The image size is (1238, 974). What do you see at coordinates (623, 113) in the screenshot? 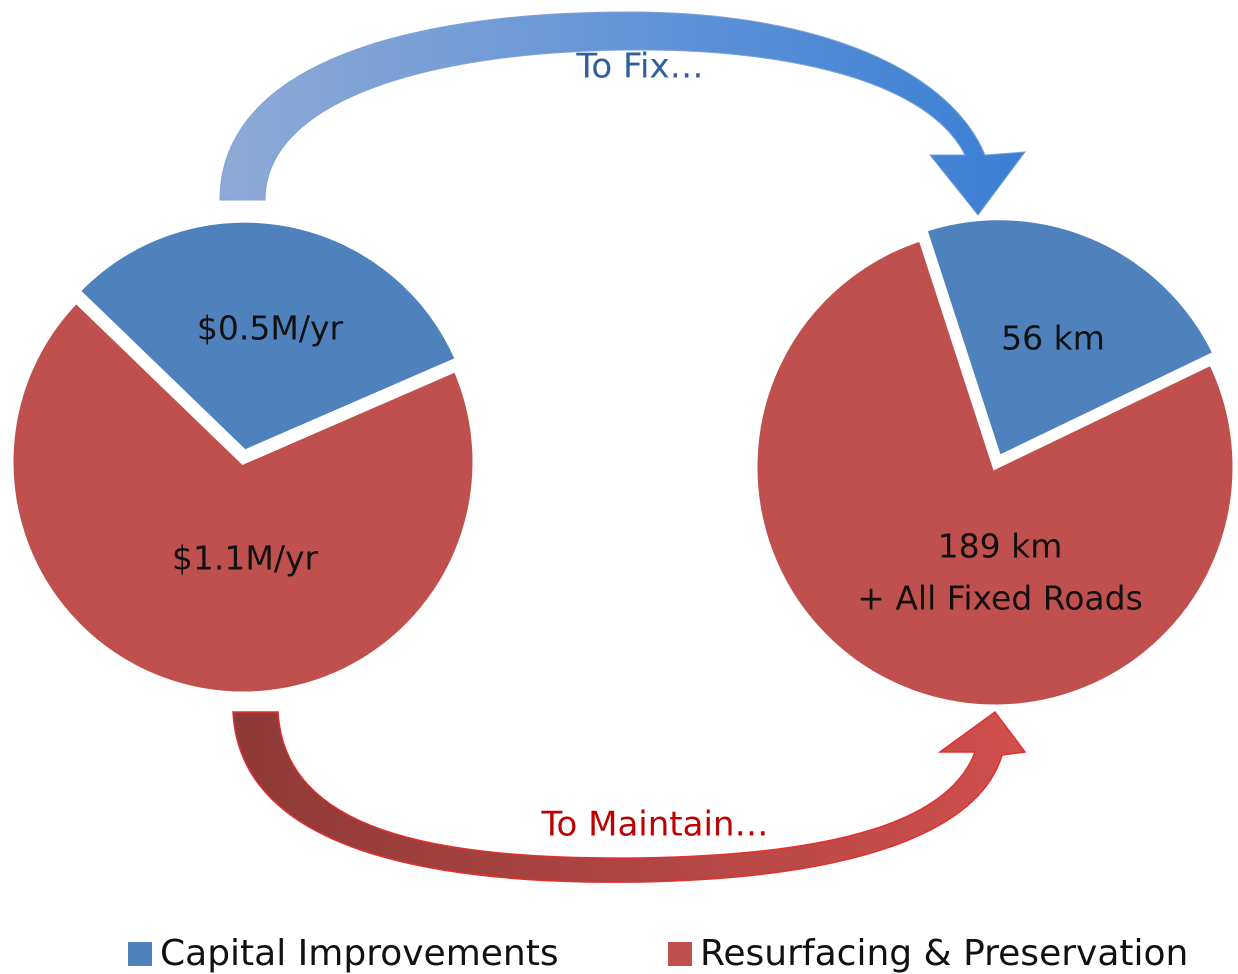
I see `fix-arrow` at bounding box center [623, 113].